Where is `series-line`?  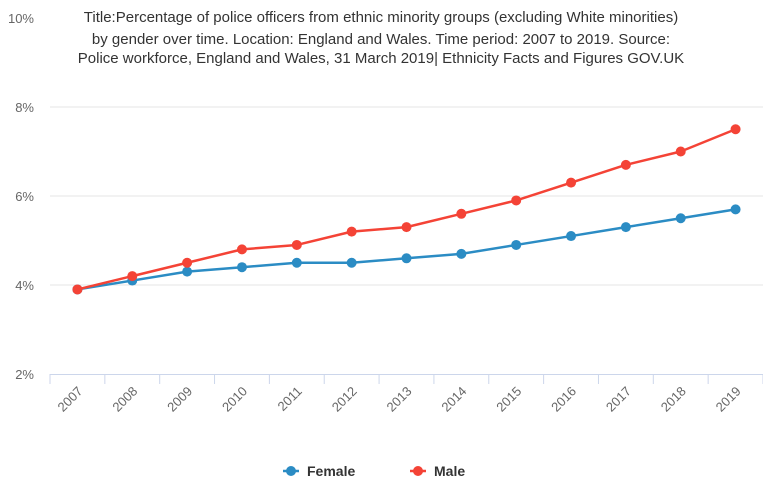 series-line is located at coordinates (406, 249).